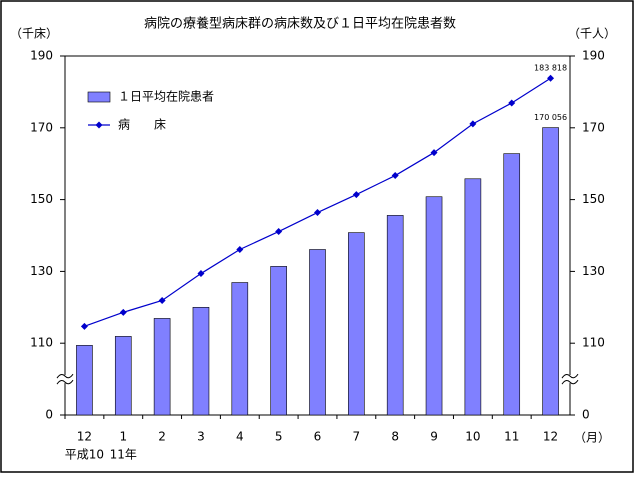 The image size is (635, 478). Describe the element at coordinates (41, 127) in the screenshot. I see `y-tick-label: 170` at that location.